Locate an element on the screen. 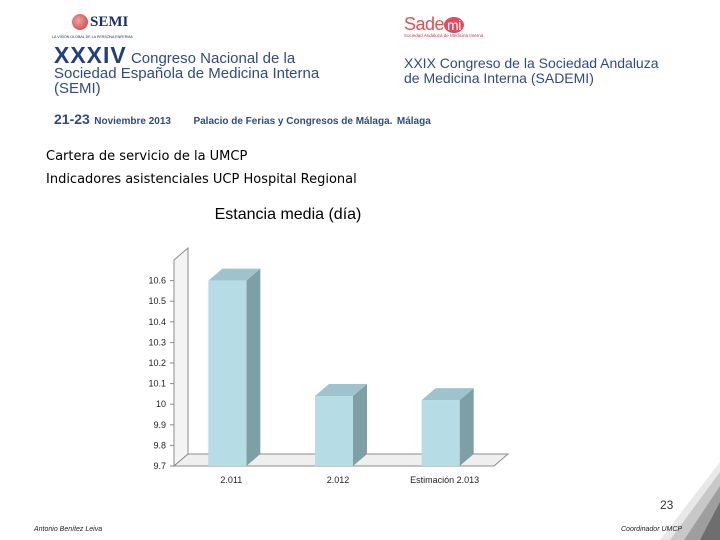 This screenshot has width=720, height=540. globe-icon is located at coordinates (80, 22).